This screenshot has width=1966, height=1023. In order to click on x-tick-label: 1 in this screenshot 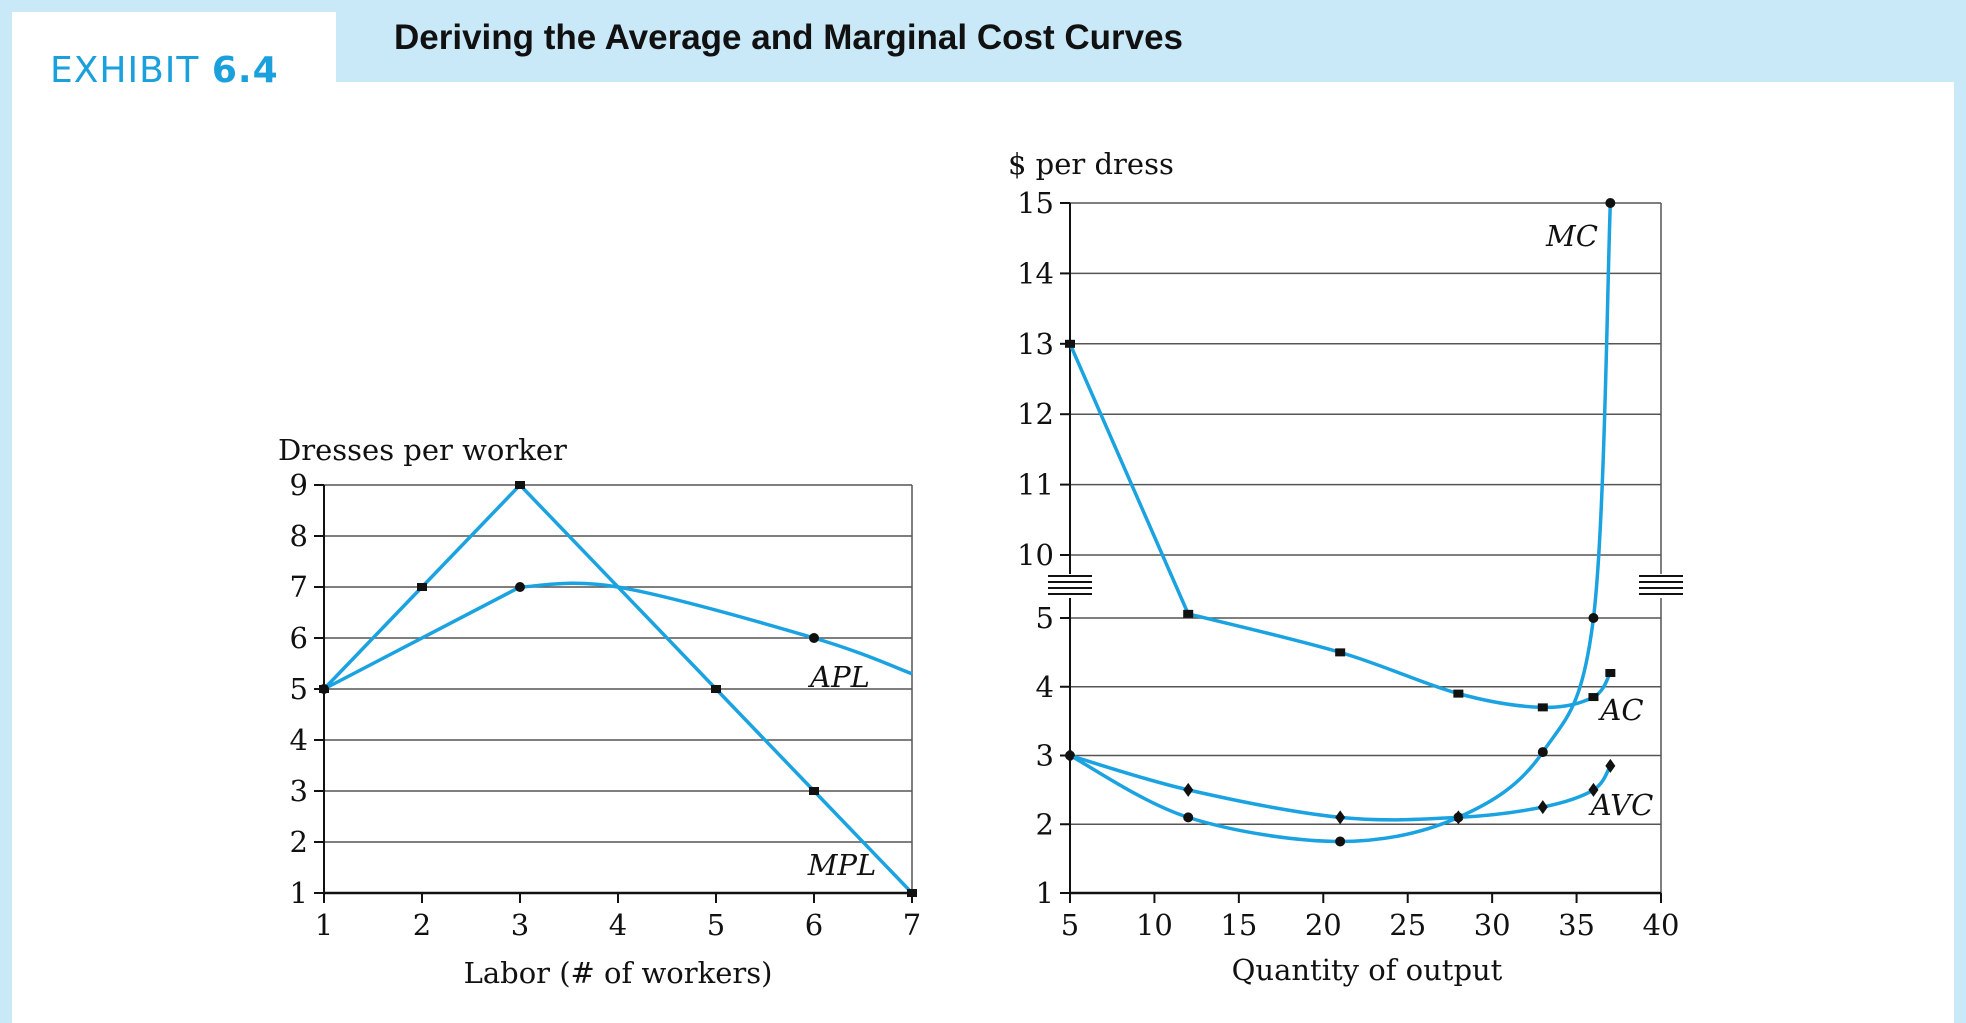, I will do `click(324, 925)`.